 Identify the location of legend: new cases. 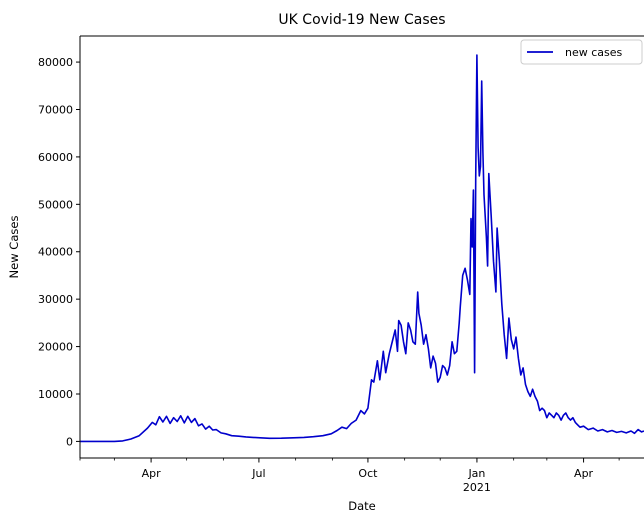
(581, 52).